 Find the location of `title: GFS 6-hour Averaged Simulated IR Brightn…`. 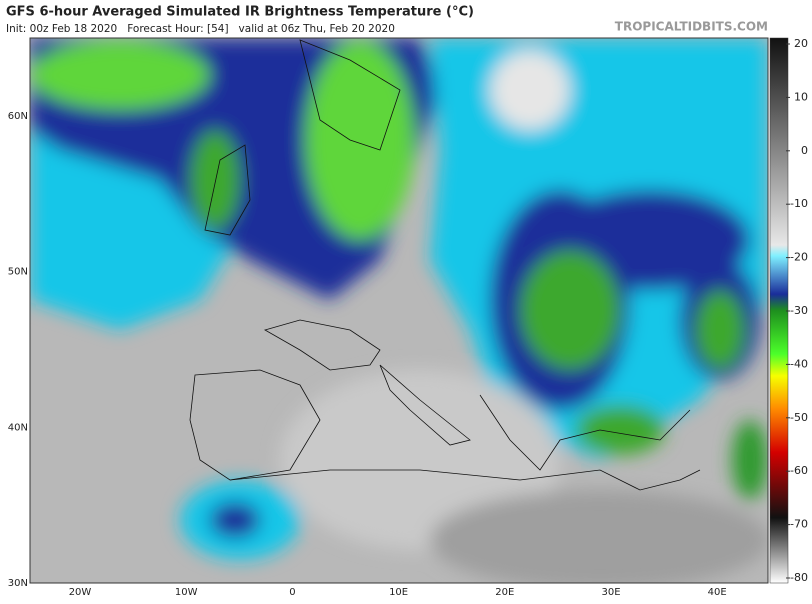

title: GFS 6-hour Averaged Simulated IR Brightn… is located at coordinates (240, 12).